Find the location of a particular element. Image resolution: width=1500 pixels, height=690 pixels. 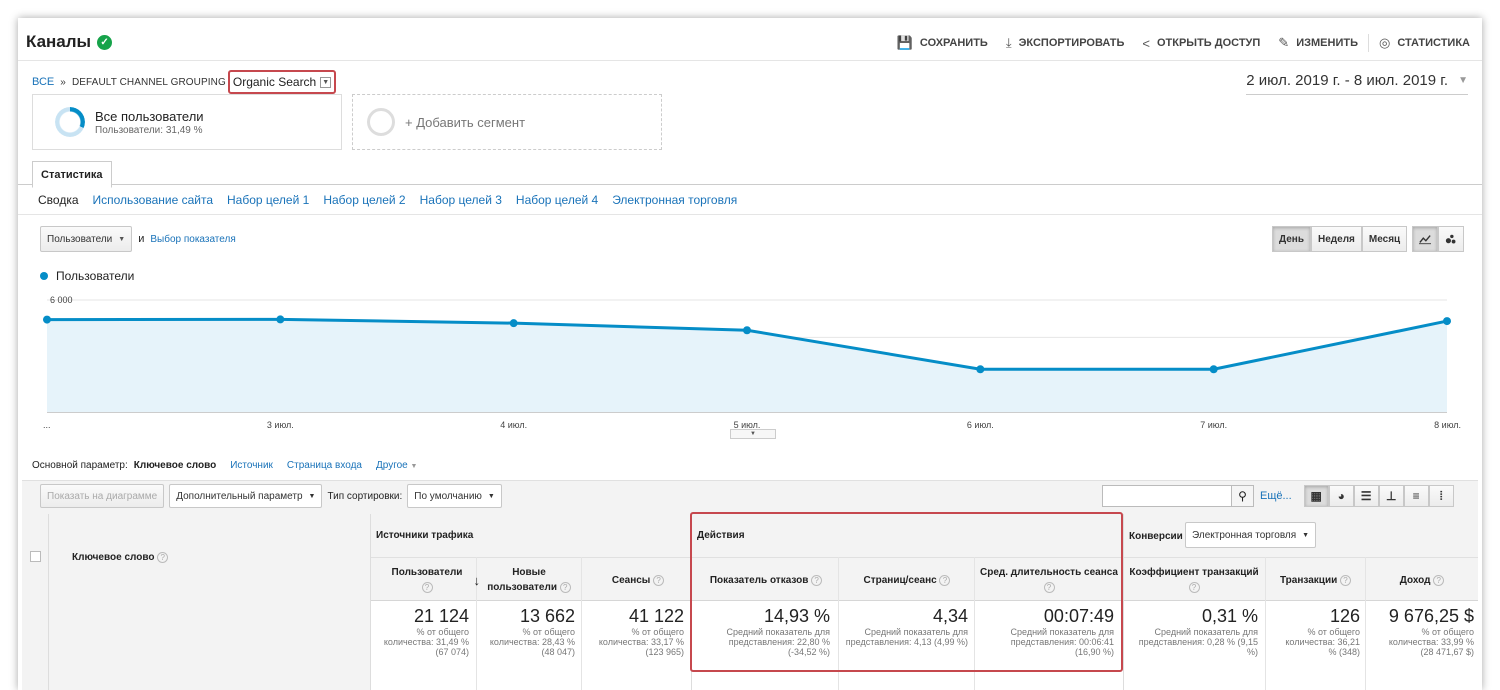

x-tick-label: 3 июл. is located at coordinates (280, 425).